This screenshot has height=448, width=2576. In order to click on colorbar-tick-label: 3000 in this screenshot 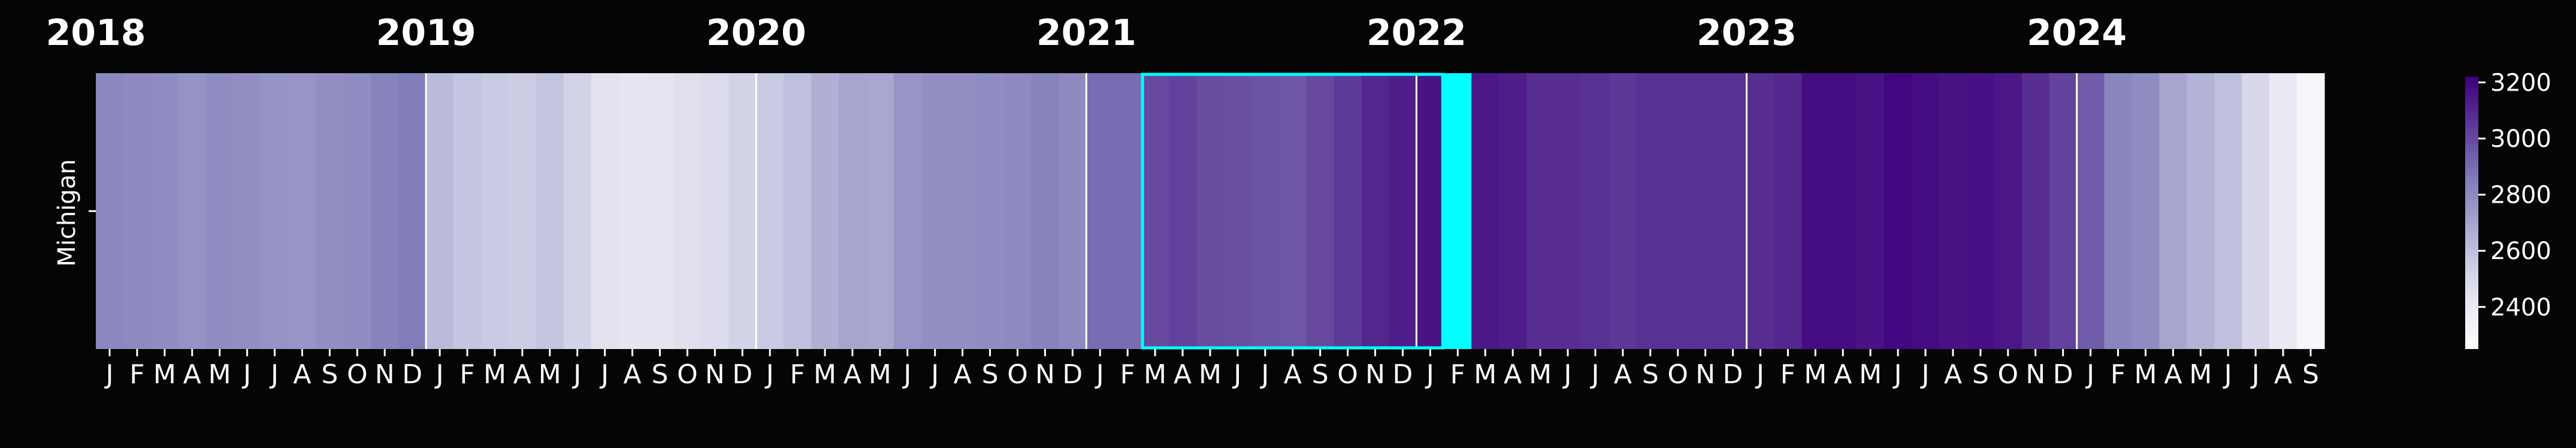, I will do `click(2520, 139)`.